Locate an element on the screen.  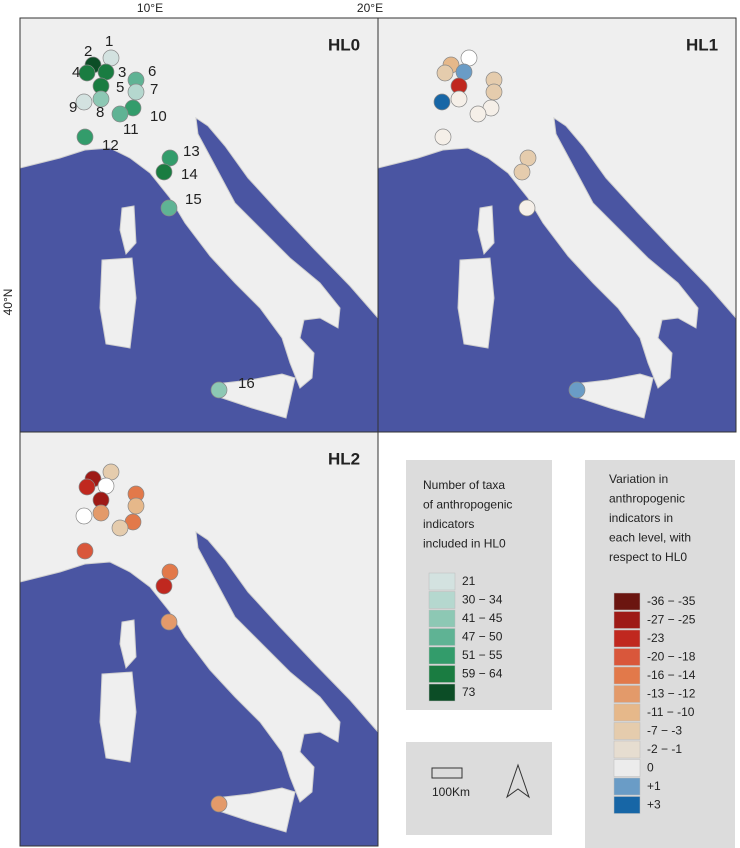
panel-label: HL0 is located at coordinates (344, 44).